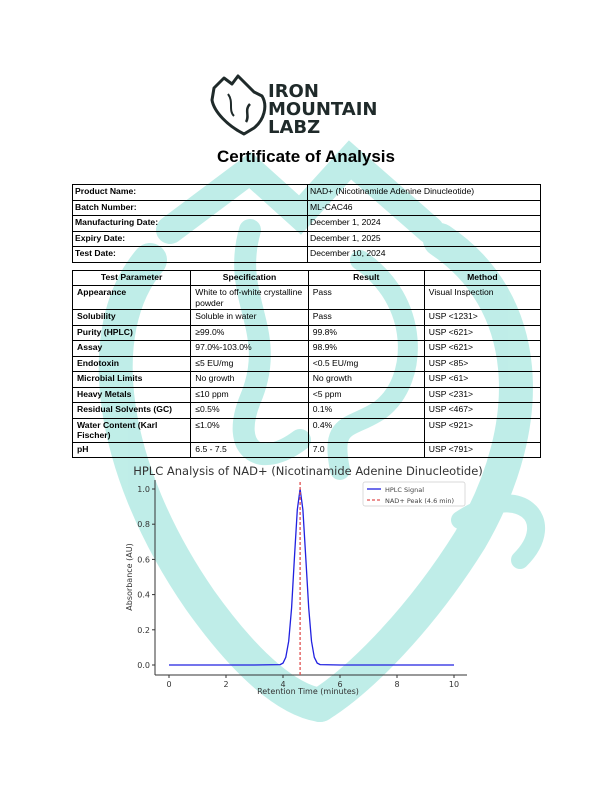  I want to click on specification-cell: ≥99.0%, so click(249, 332).